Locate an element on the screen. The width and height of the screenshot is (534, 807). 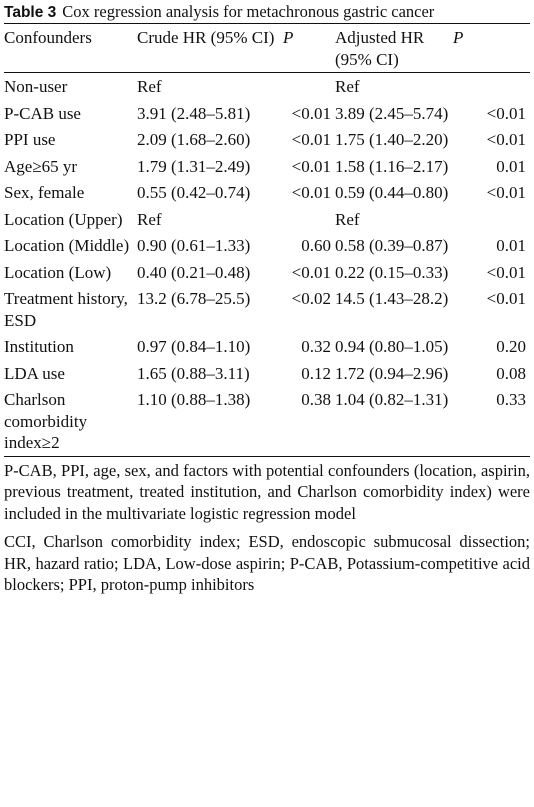
table-cell: Institution is located at coordinates (39, 346).